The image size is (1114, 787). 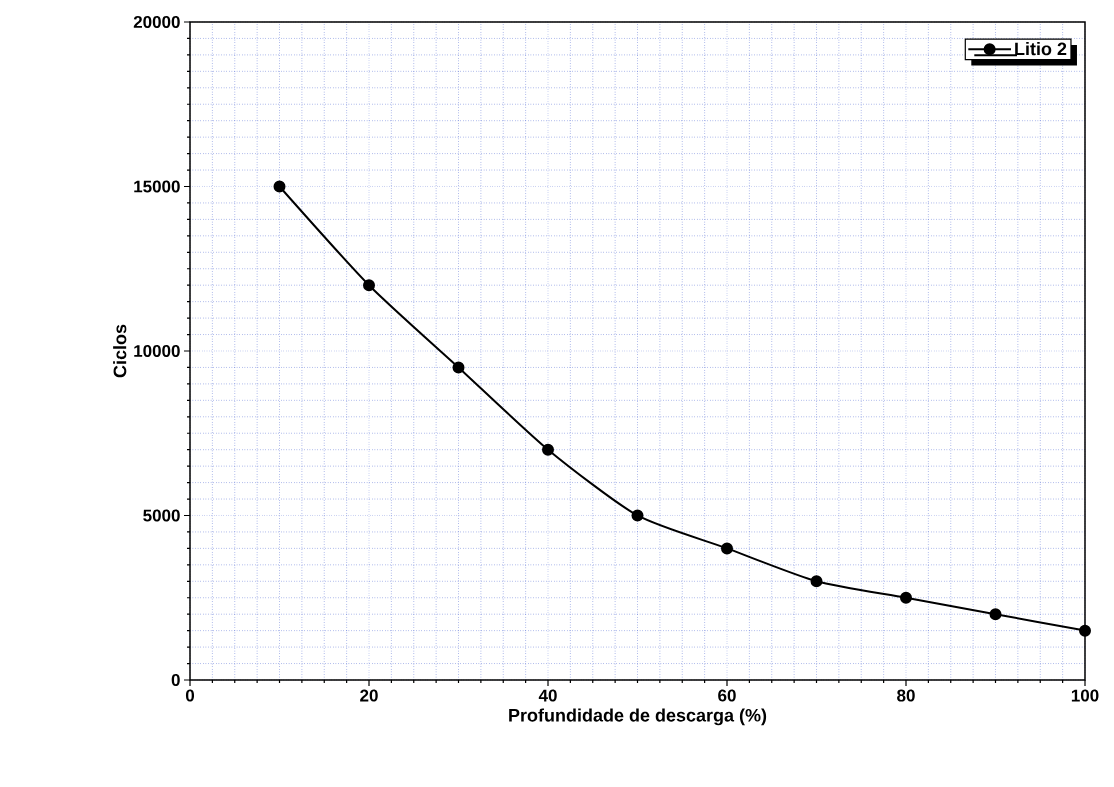 I want to click on y-tick-label: 0, so click(x=175, y=680).